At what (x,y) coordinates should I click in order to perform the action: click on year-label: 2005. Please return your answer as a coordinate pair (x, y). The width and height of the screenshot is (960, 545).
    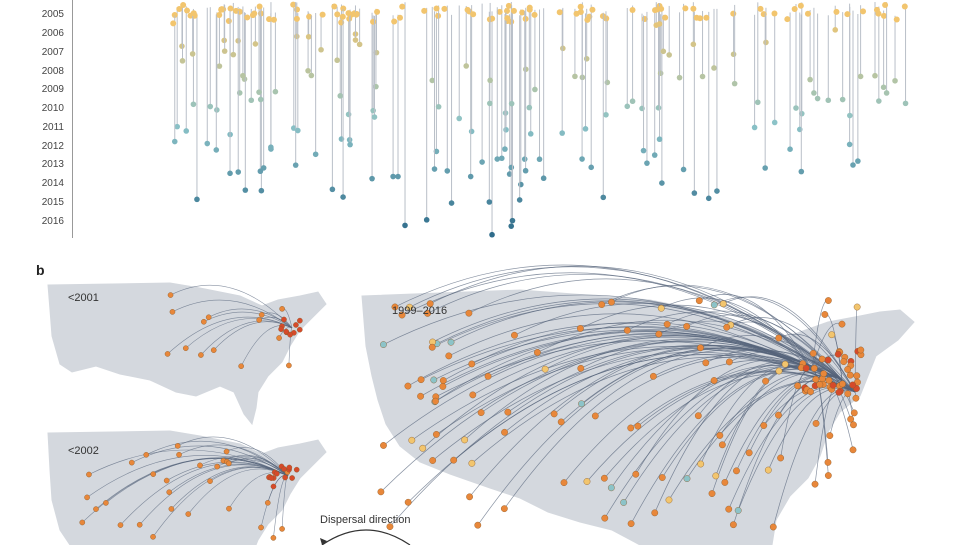
    Looking at the image, I should click on (52, 14).